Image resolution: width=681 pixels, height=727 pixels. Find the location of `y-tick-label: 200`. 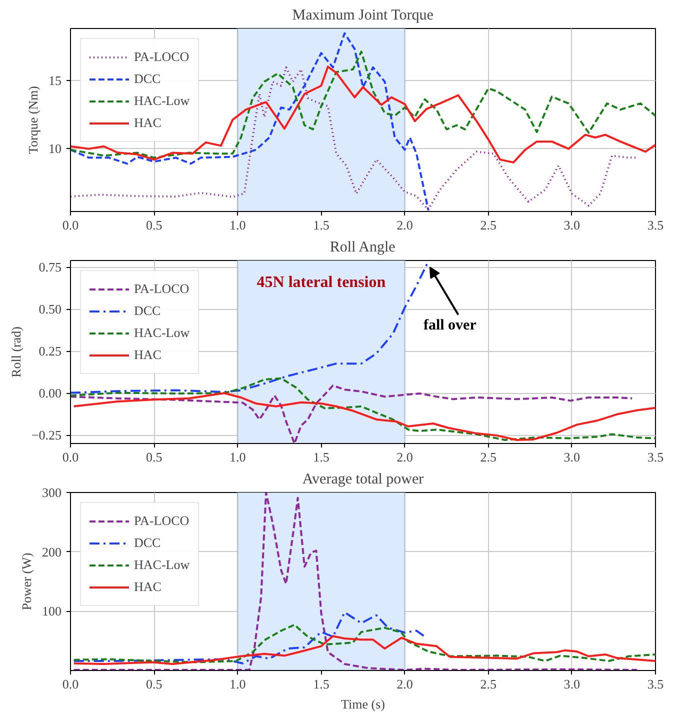

y-tick-label: 200 is located at coordinates (52, 552).